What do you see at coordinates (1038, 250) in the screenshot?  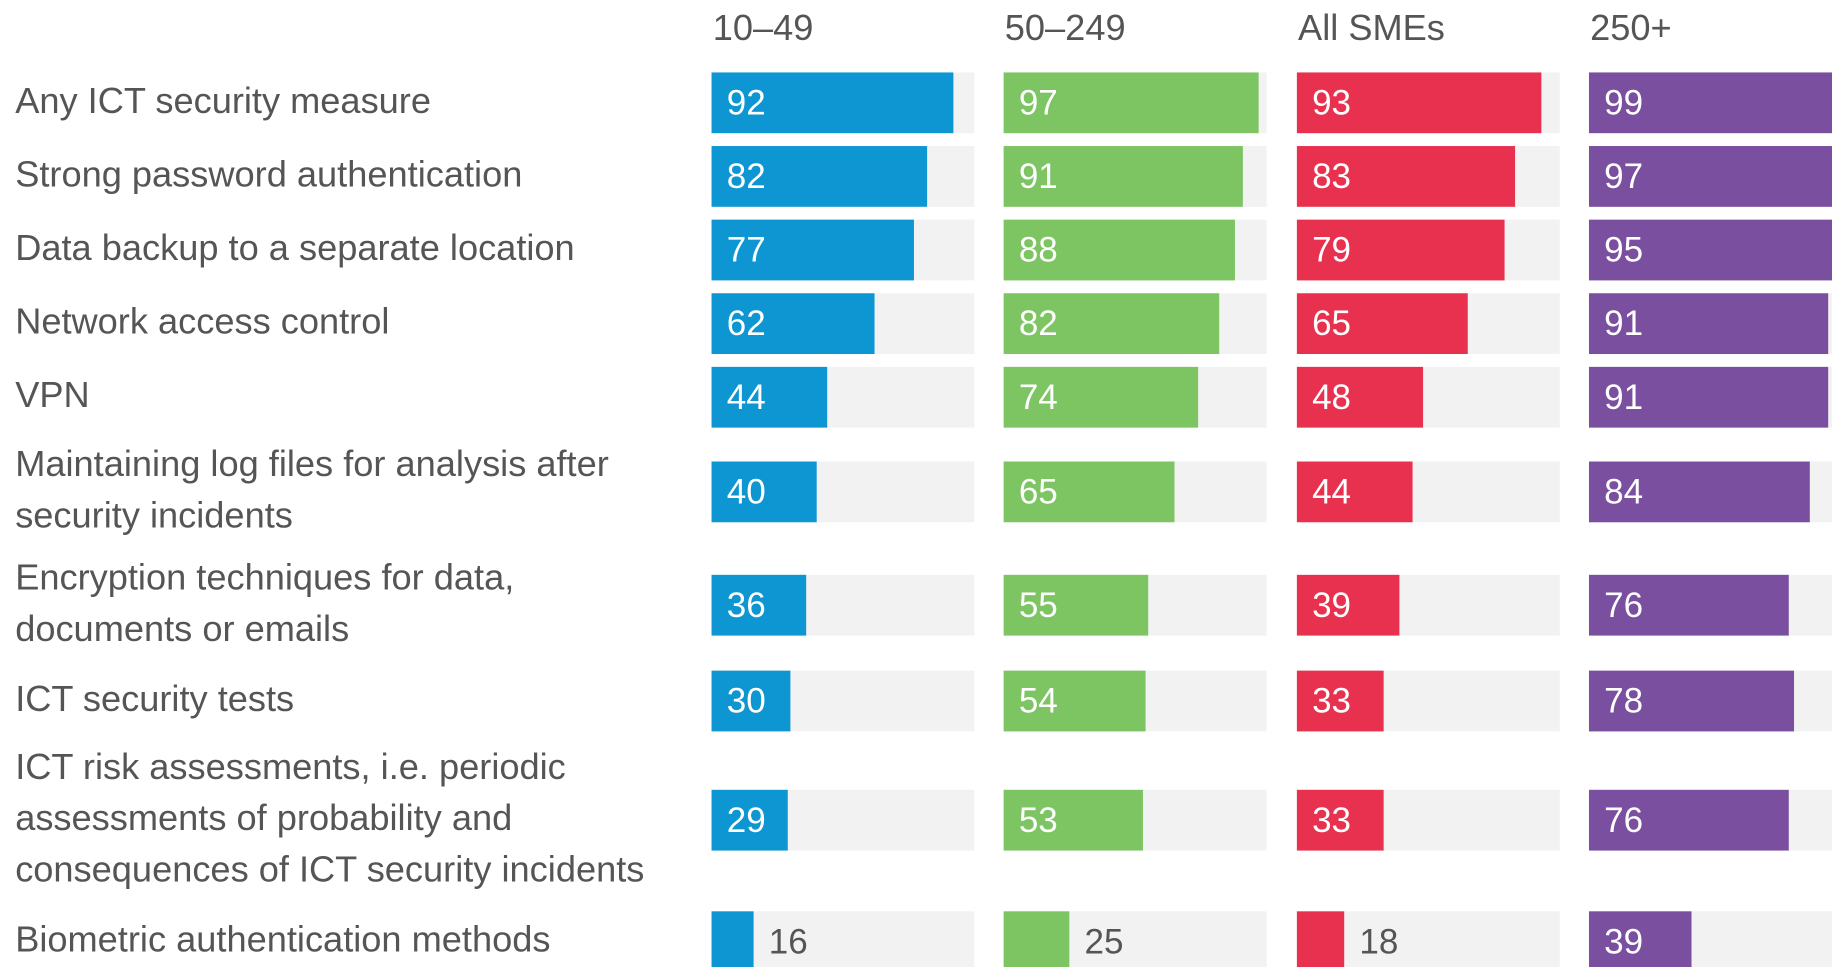 I see `value-label: 88` at bounding box center [1038, 250].